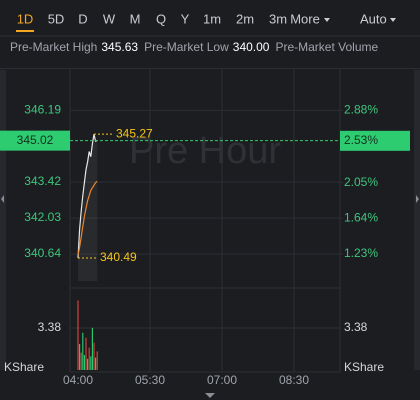  I want to click on period-tab: 1D, so click(25, 18).